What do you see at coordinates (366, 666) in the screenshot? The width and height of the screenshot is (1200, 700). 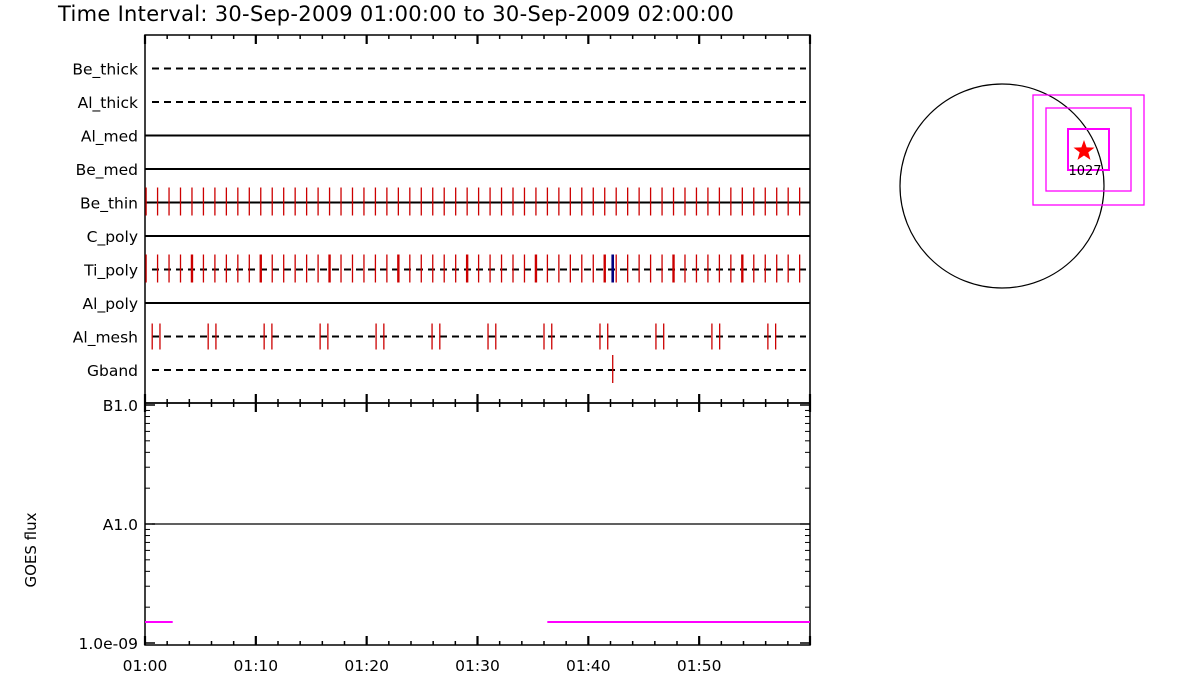 I see `x-tick-label: 01:20` at bounding box center [366, 666].